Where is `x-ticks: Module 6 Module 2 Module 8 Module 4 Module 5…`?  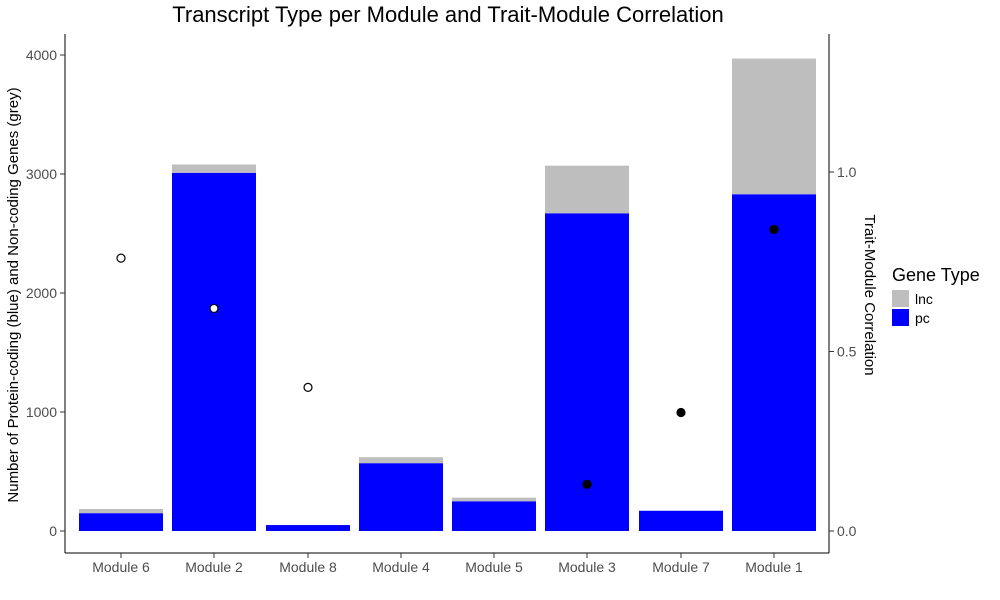
x-ticks: Module 6 Module 2 Module 8 Module 4 Module 5… is located at coordinates (447, 564).